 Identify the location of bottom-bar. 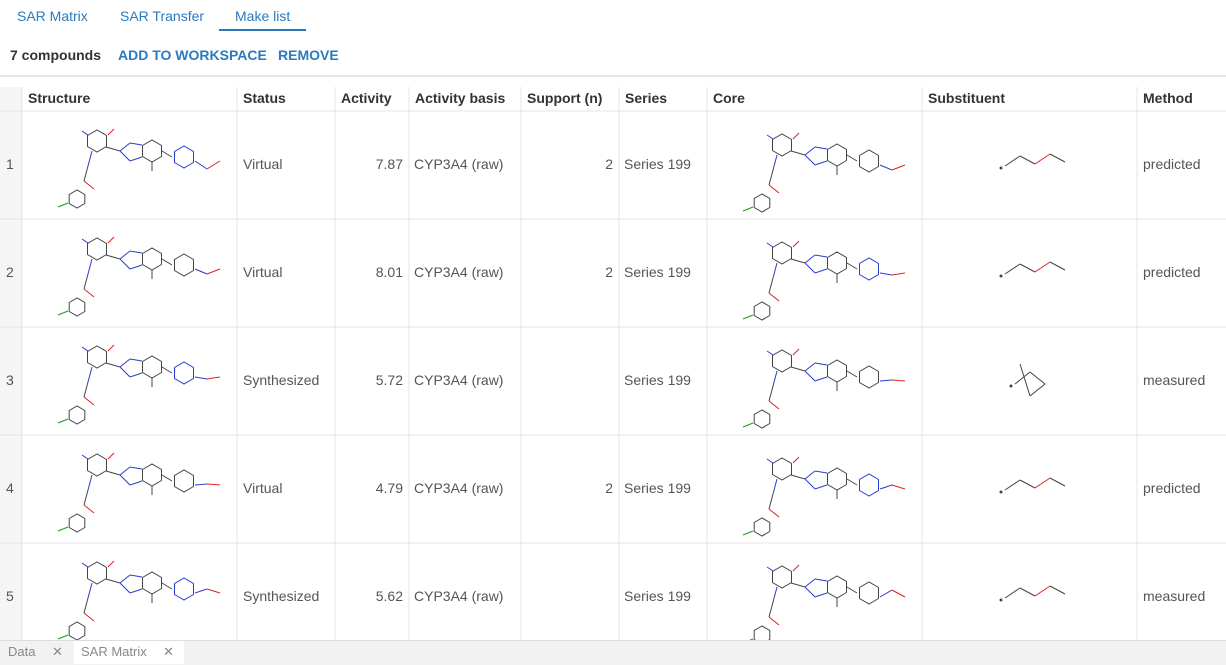
(613, 652).